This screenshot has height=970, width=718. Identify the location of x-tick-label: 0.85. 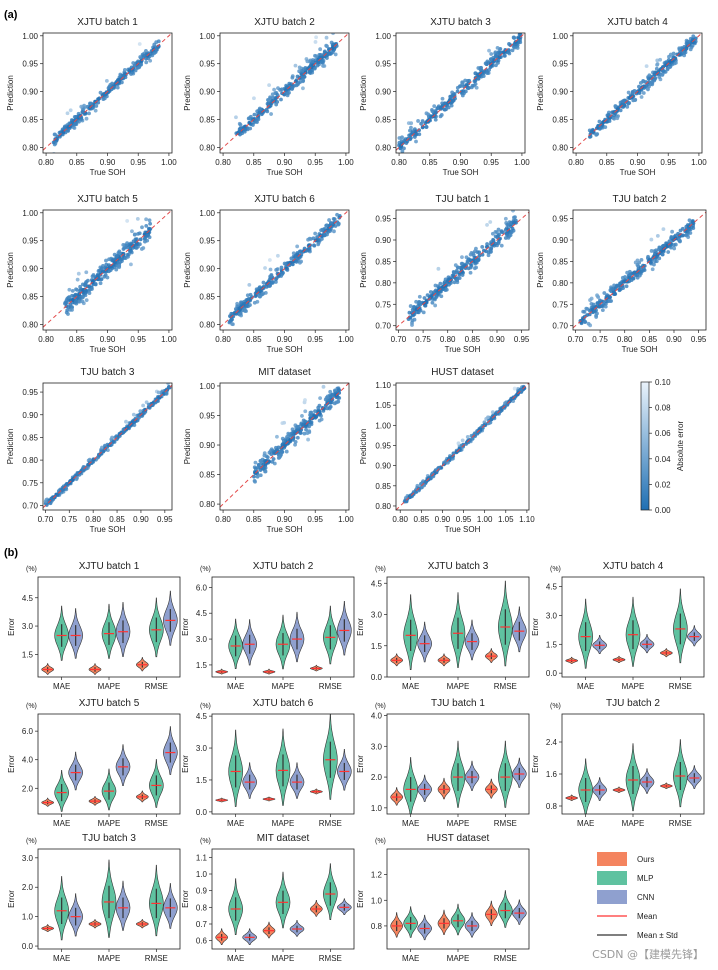
(430, 162).